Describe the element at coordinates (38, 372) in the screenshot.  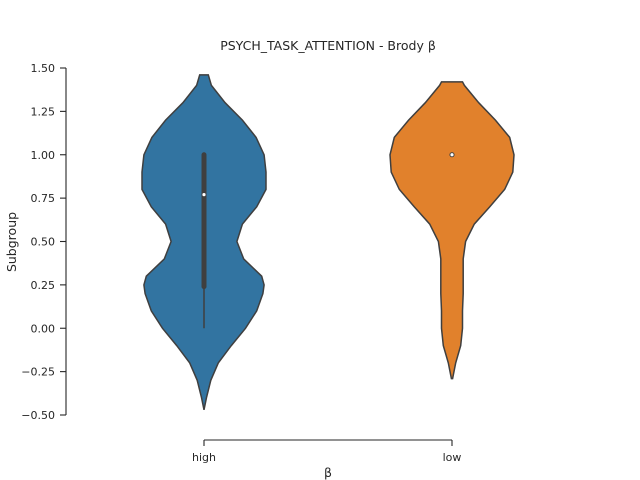
I see `y-tick-label: −0.25` at that location.